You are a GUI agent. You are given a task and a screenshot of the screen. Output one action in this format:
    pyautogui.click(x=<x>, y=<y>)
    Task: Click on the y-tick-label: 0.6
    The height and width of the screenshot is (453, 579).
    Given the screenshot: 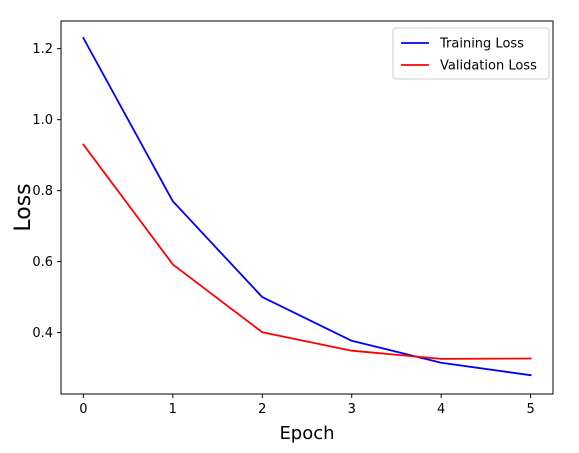 What is the action you would take?
    pyautogui.click(x=42, y=262)
    